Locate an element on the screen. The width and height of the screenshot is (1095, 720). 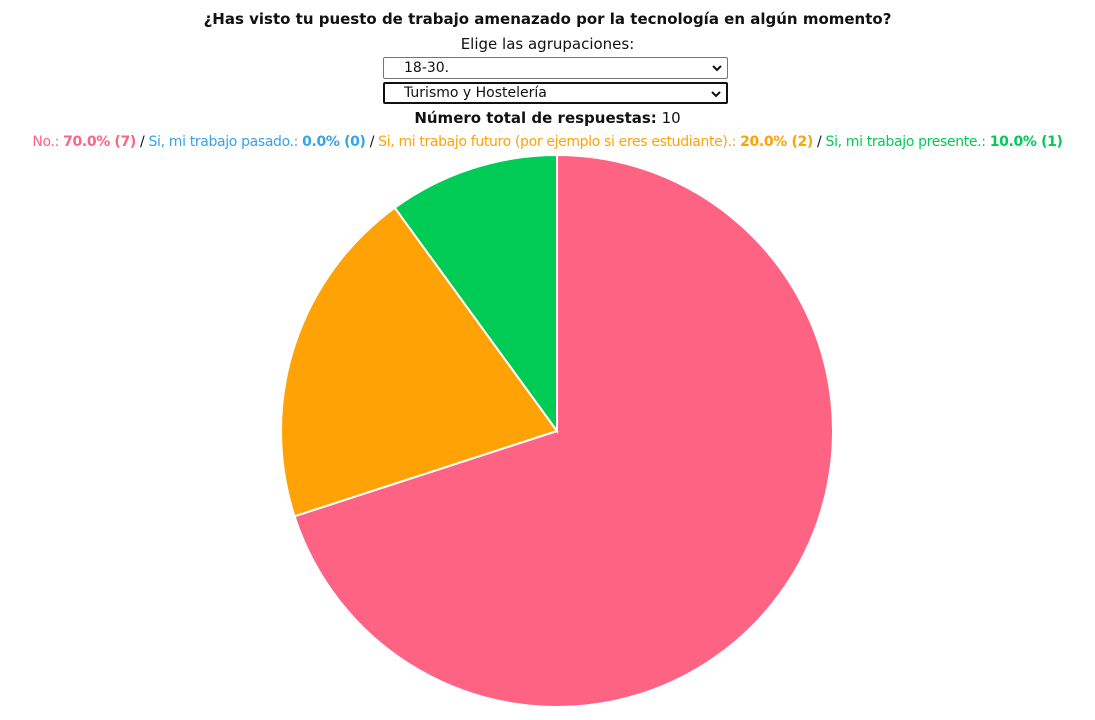
total-responses-label: Número total de respuestas: is located at coordinates (535, 118).